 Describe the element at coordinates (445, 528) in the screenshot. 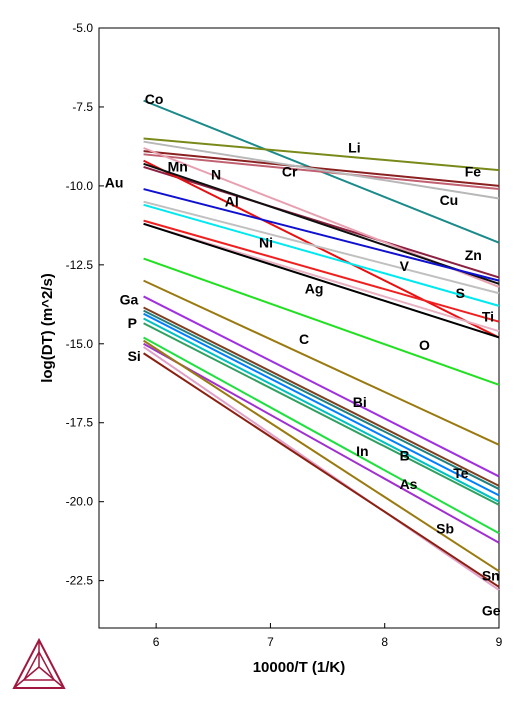

I see `series-label-sb: Sb` at that location.